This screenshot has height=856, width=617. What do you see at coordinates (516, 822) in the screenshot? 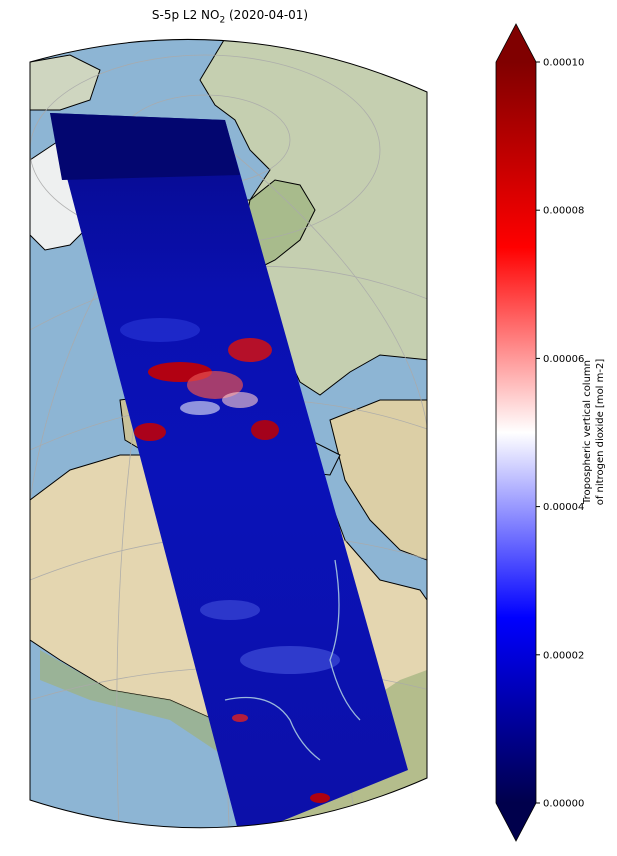
I see `colorbar-extend-min` at bounding box center [516, 822].